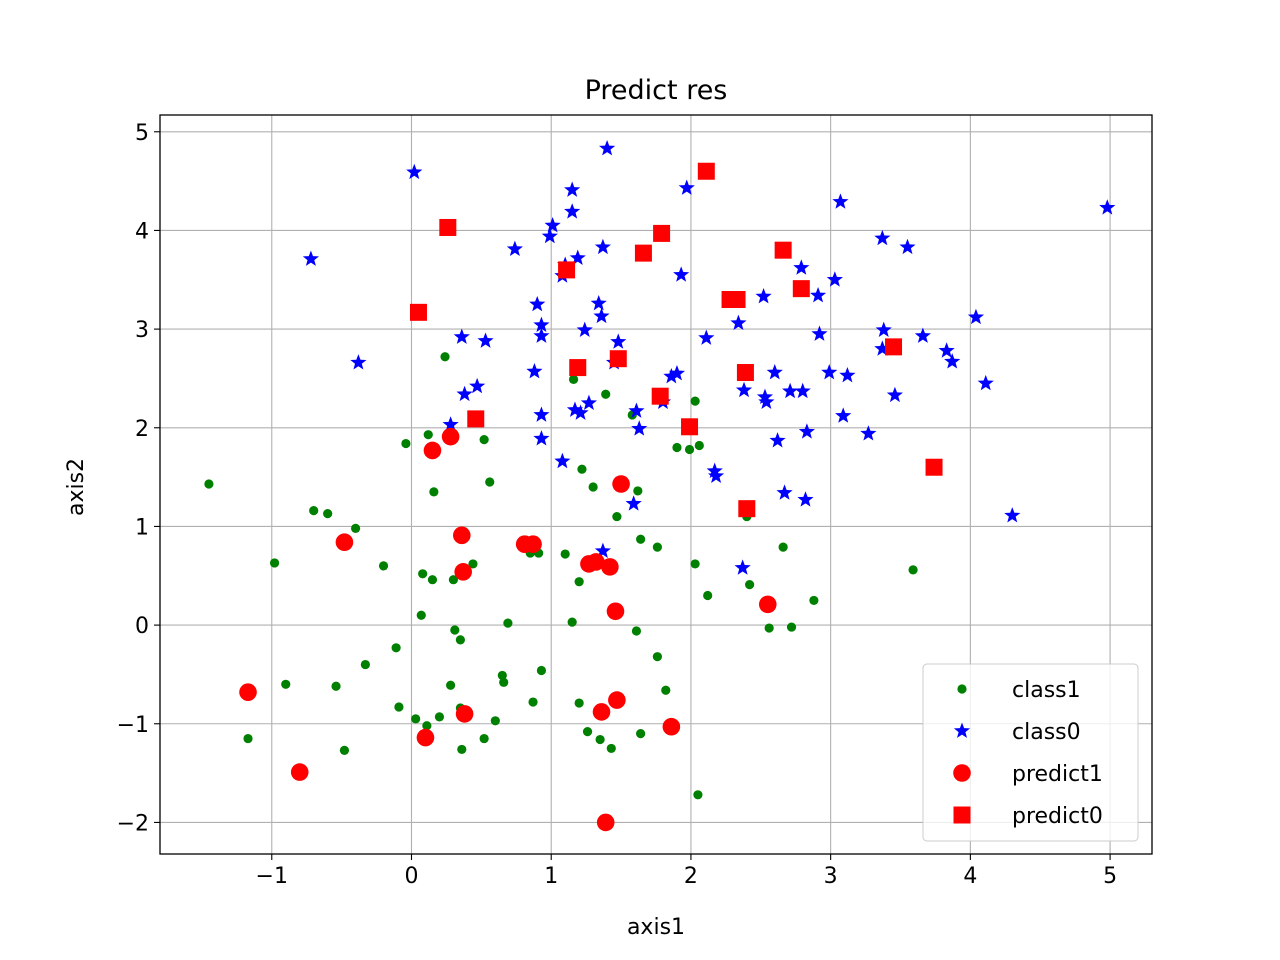  Describe the element at coordinates (1019, 690) in the screenshot. I see `legend-item-class1: class1` at that location.